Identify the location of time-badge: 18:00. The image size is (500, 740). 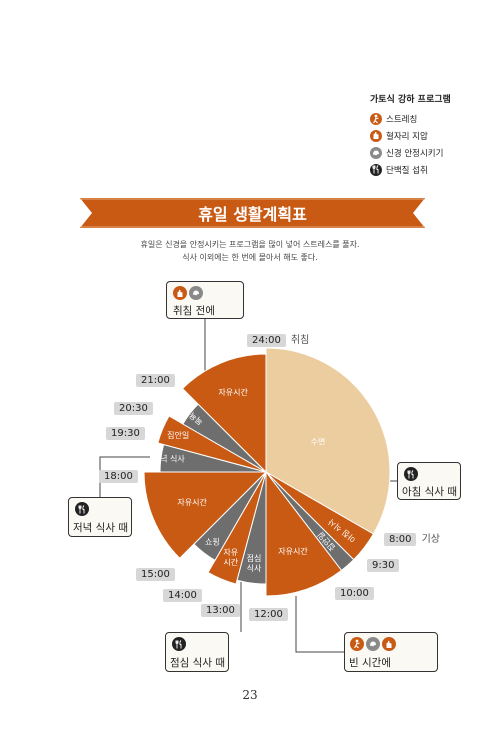
(118, 476).